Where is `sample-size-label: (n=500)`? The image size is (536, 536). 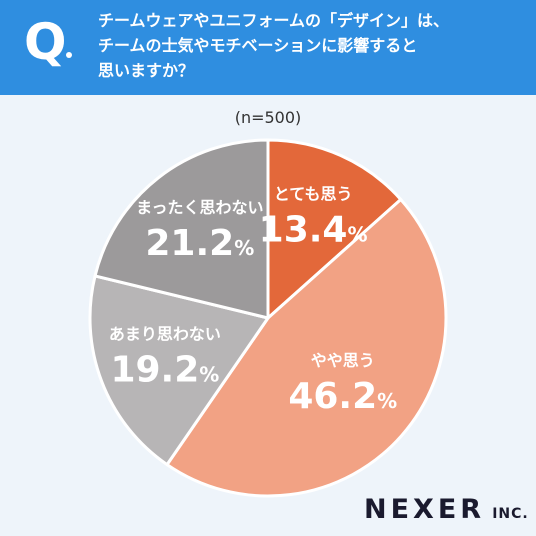 sample-size-label: (n=500) is located at coordinates (268, 117).